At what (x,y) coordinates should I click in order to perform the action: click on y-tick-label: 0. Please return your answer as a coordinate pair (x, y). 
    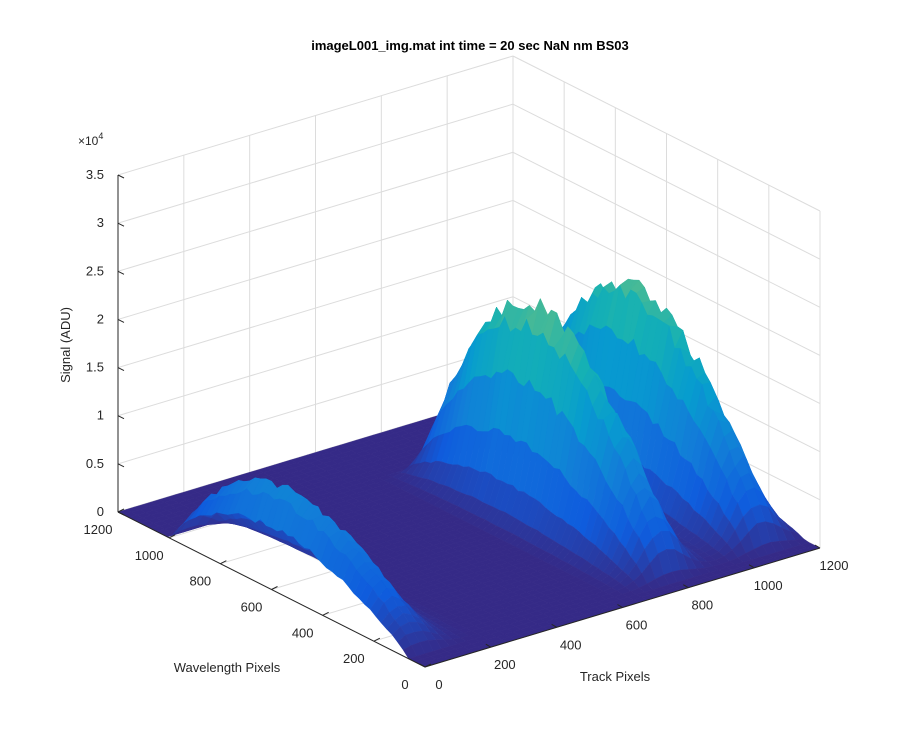
    Looking at the image, I should click on (404, 684).